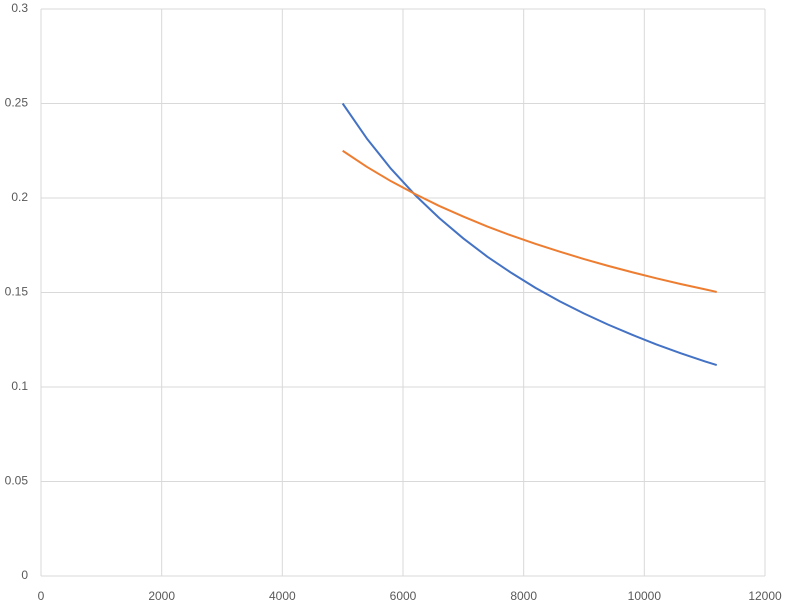 The width and height of the screenshot is (799, 611). What do you see at coordinates (17, 292) in the screenshot?
I see `y-tick-label: 0.15` at bounding box center [17, 292].